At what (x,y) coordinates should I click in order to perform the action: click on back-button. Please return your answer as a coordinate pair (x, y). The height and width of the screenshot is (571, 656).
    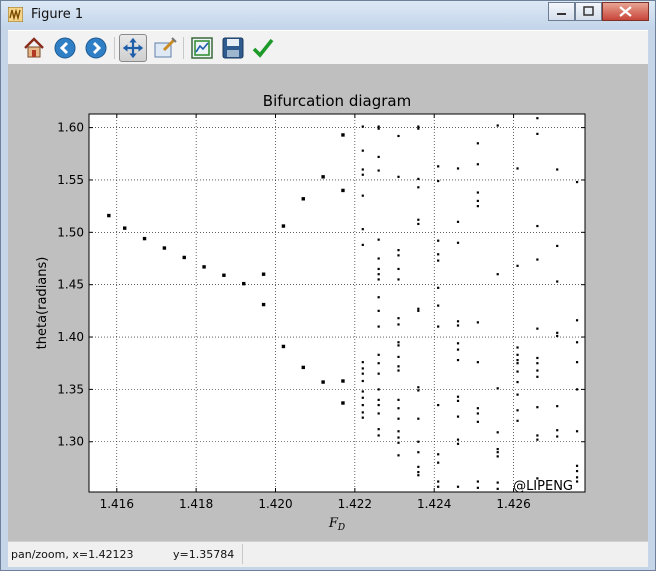
    Looking at the image, I should click on (65, 48).